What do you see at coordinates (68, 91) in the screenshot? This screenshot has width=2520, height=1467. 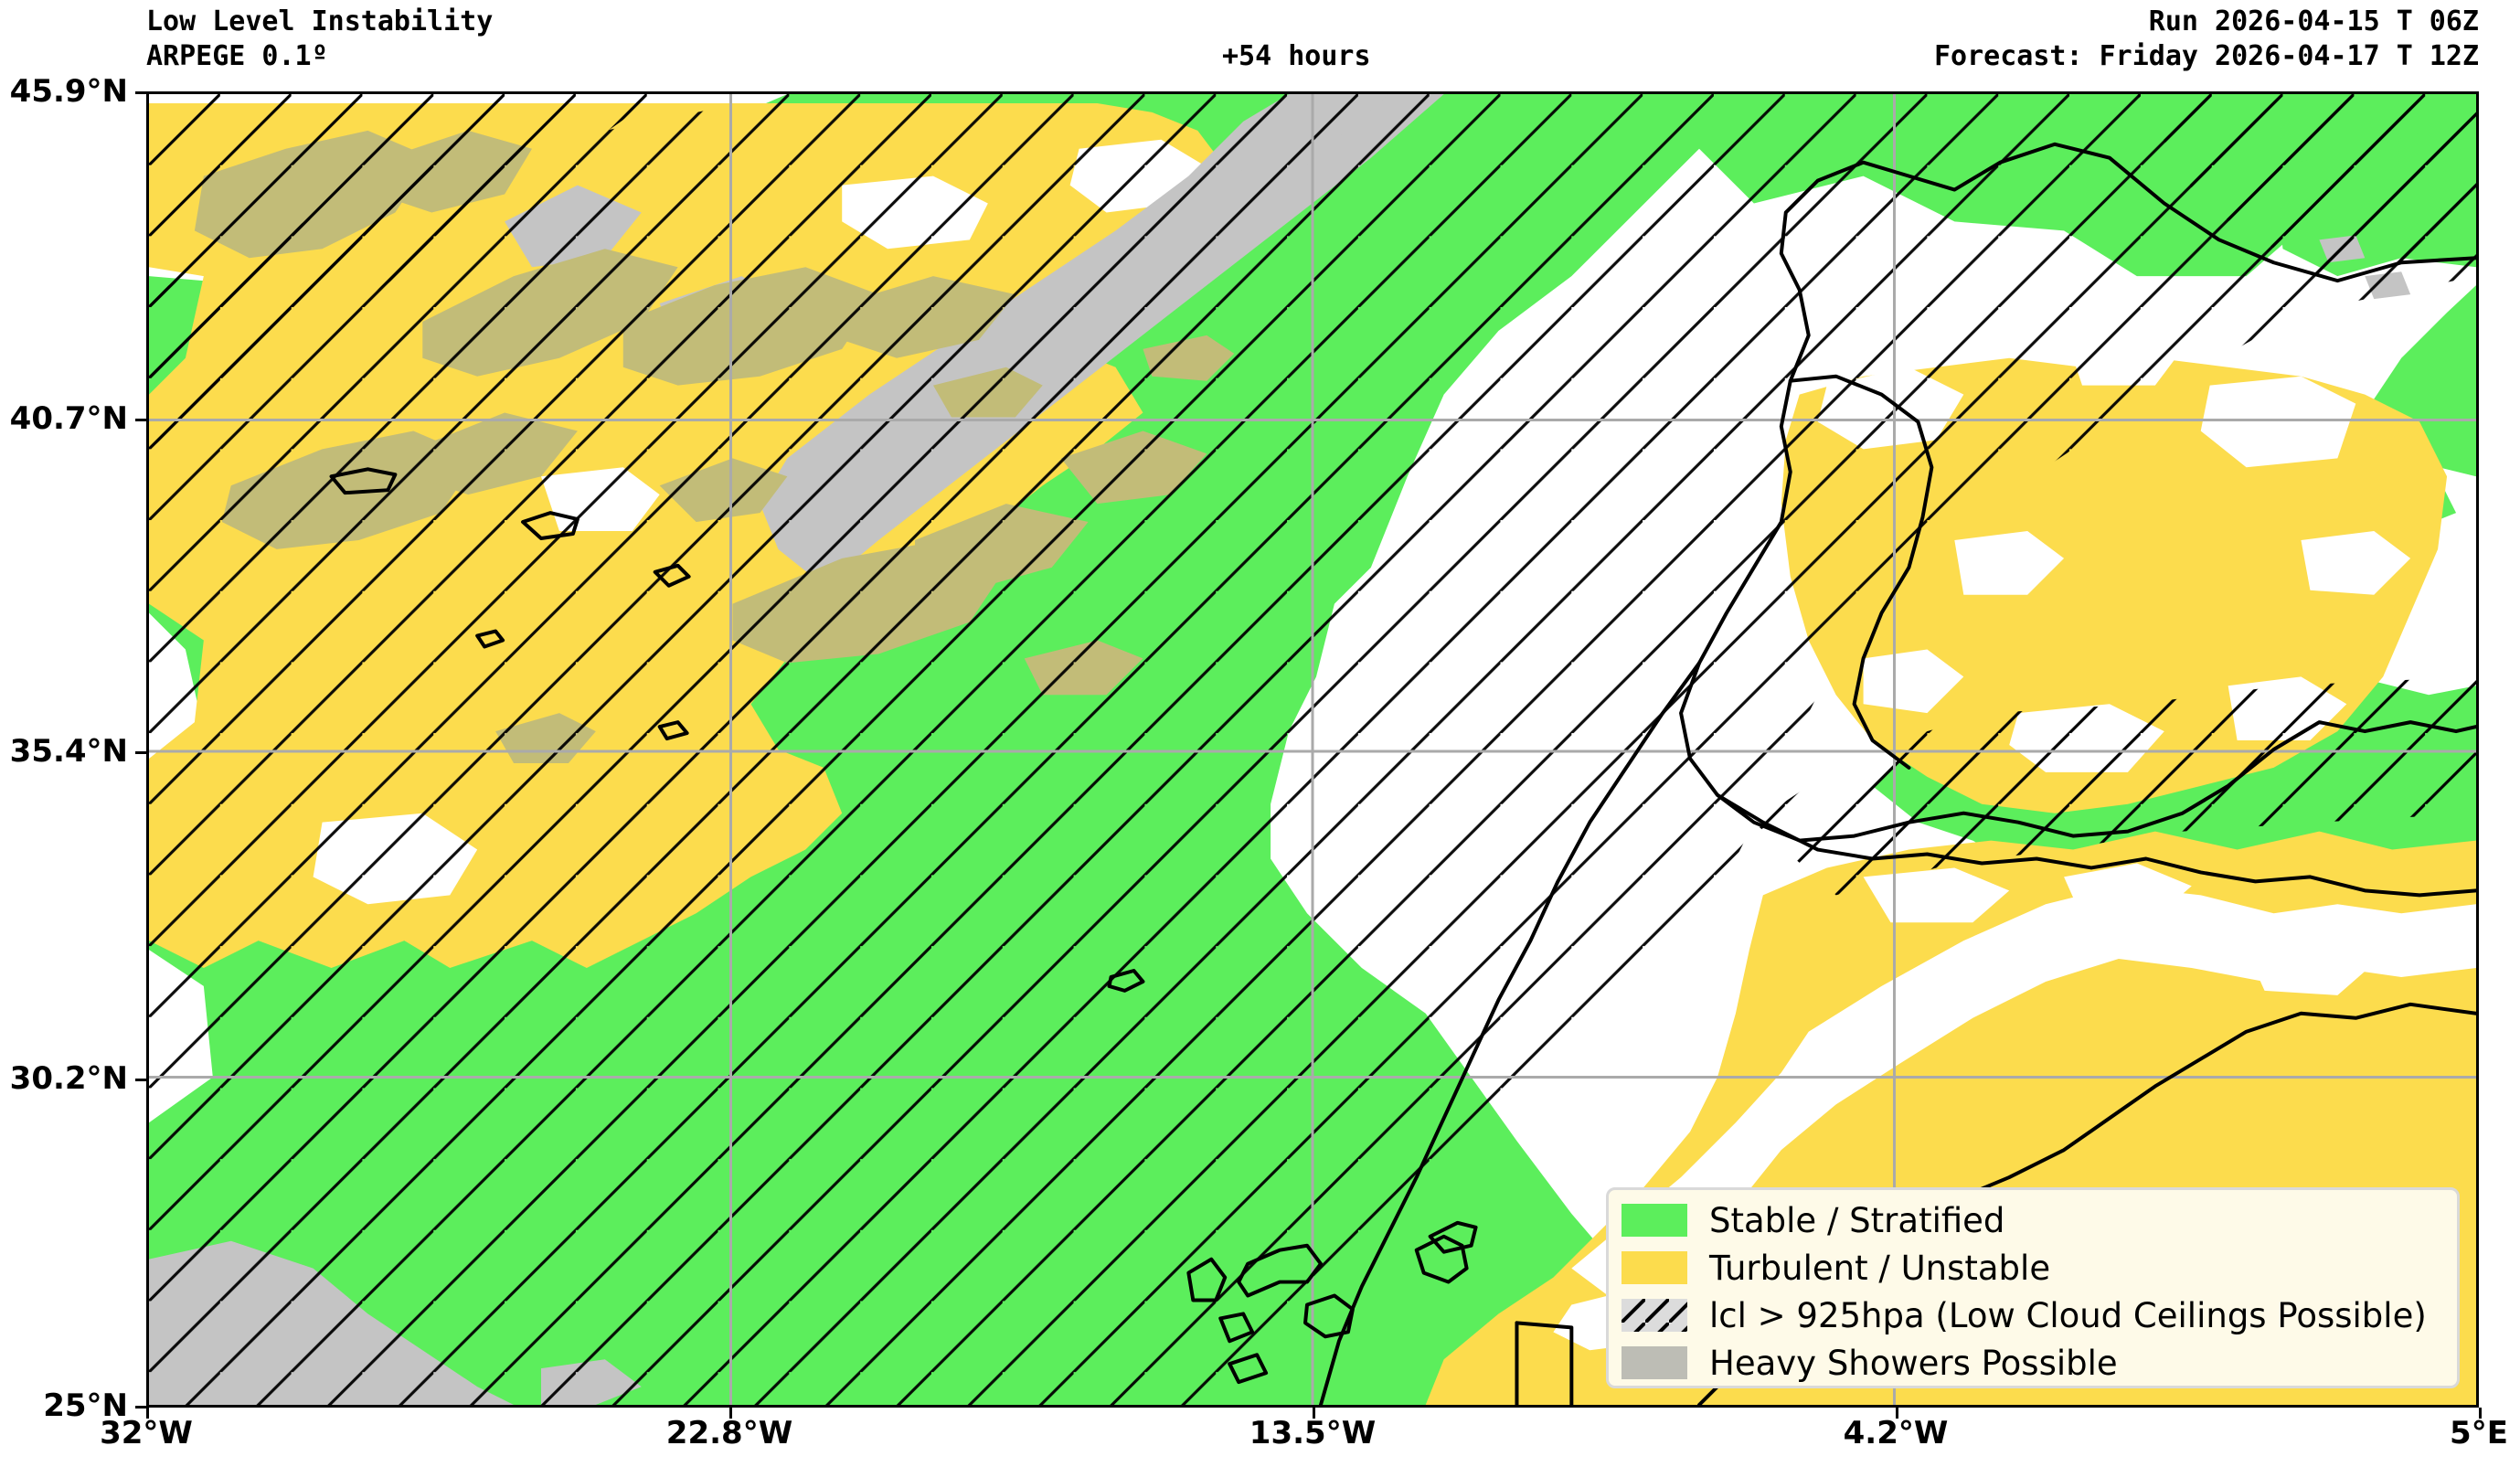 I see `y-axis-tick-label-0: 45.9°N` at bounding box center [68, 91].